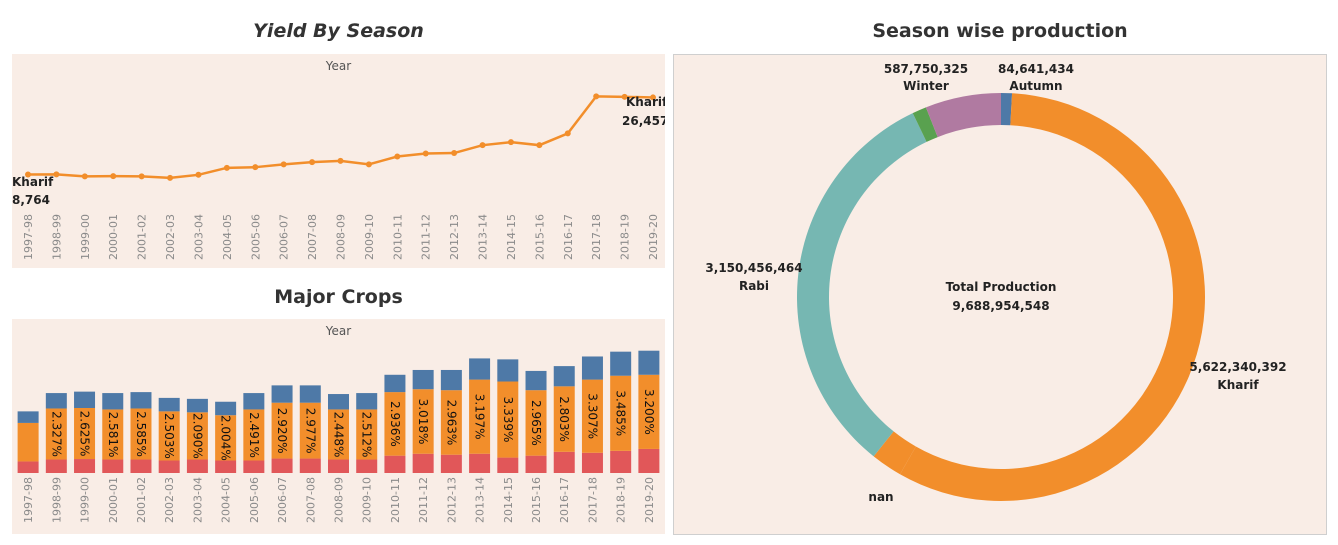 This screenshot has width=1338, height=545. I want to click on yield-x-tick: 2008-09, so click(341, 237).